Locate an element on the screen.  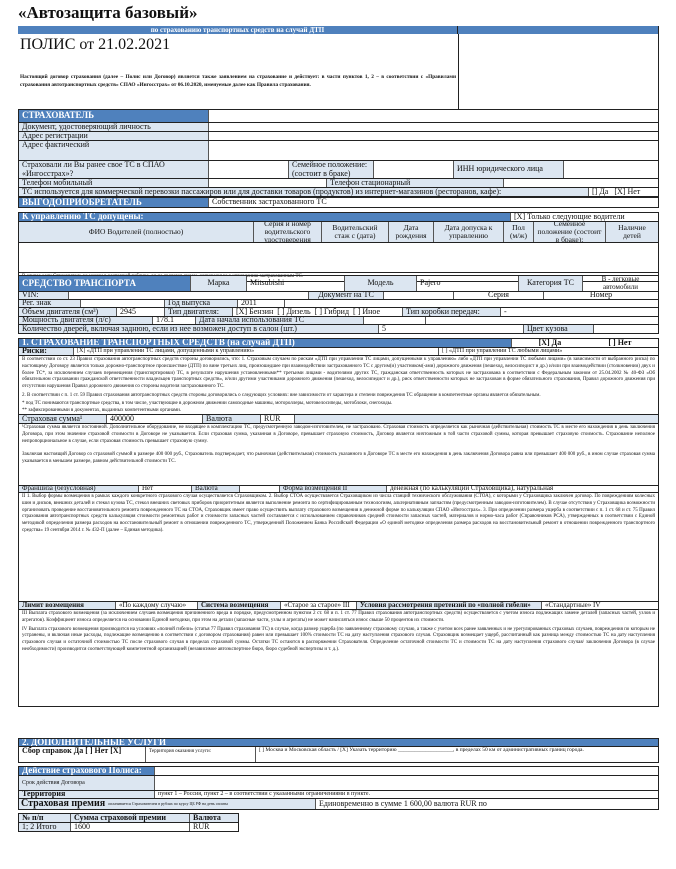
deductible-currency-label: Валюта is located at coordinates (216, 489).